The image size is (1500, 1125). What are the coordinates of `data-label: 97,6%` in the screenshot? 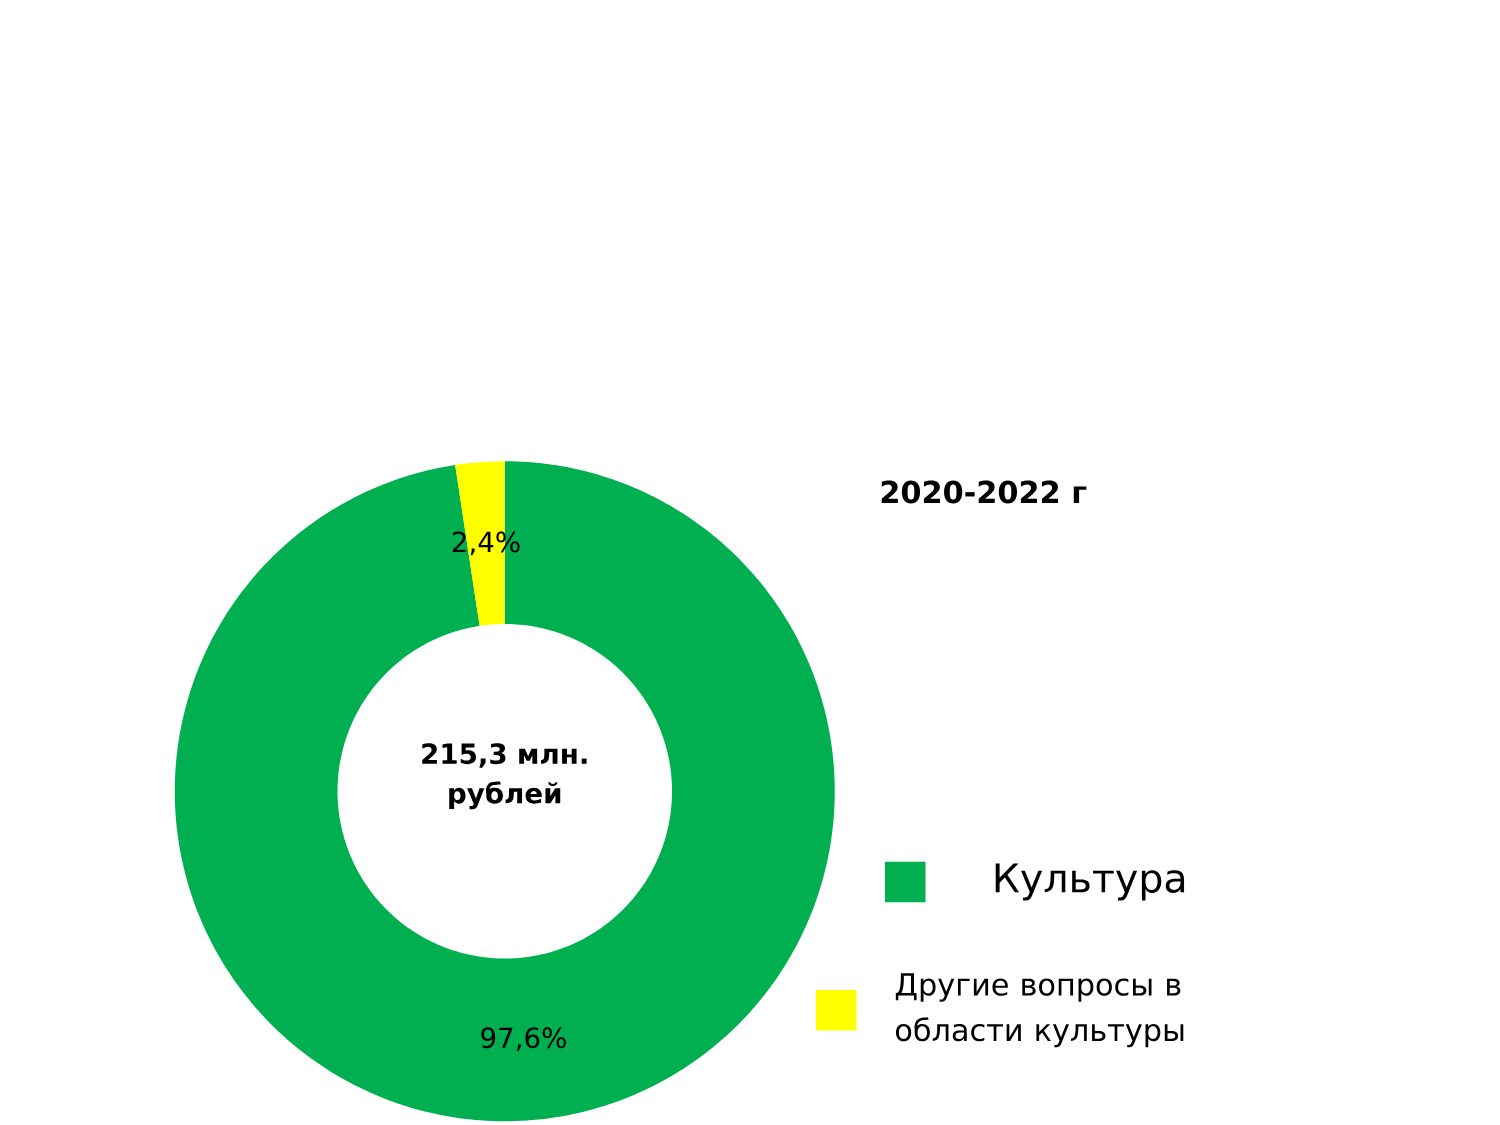 It's located at (523, 1039).